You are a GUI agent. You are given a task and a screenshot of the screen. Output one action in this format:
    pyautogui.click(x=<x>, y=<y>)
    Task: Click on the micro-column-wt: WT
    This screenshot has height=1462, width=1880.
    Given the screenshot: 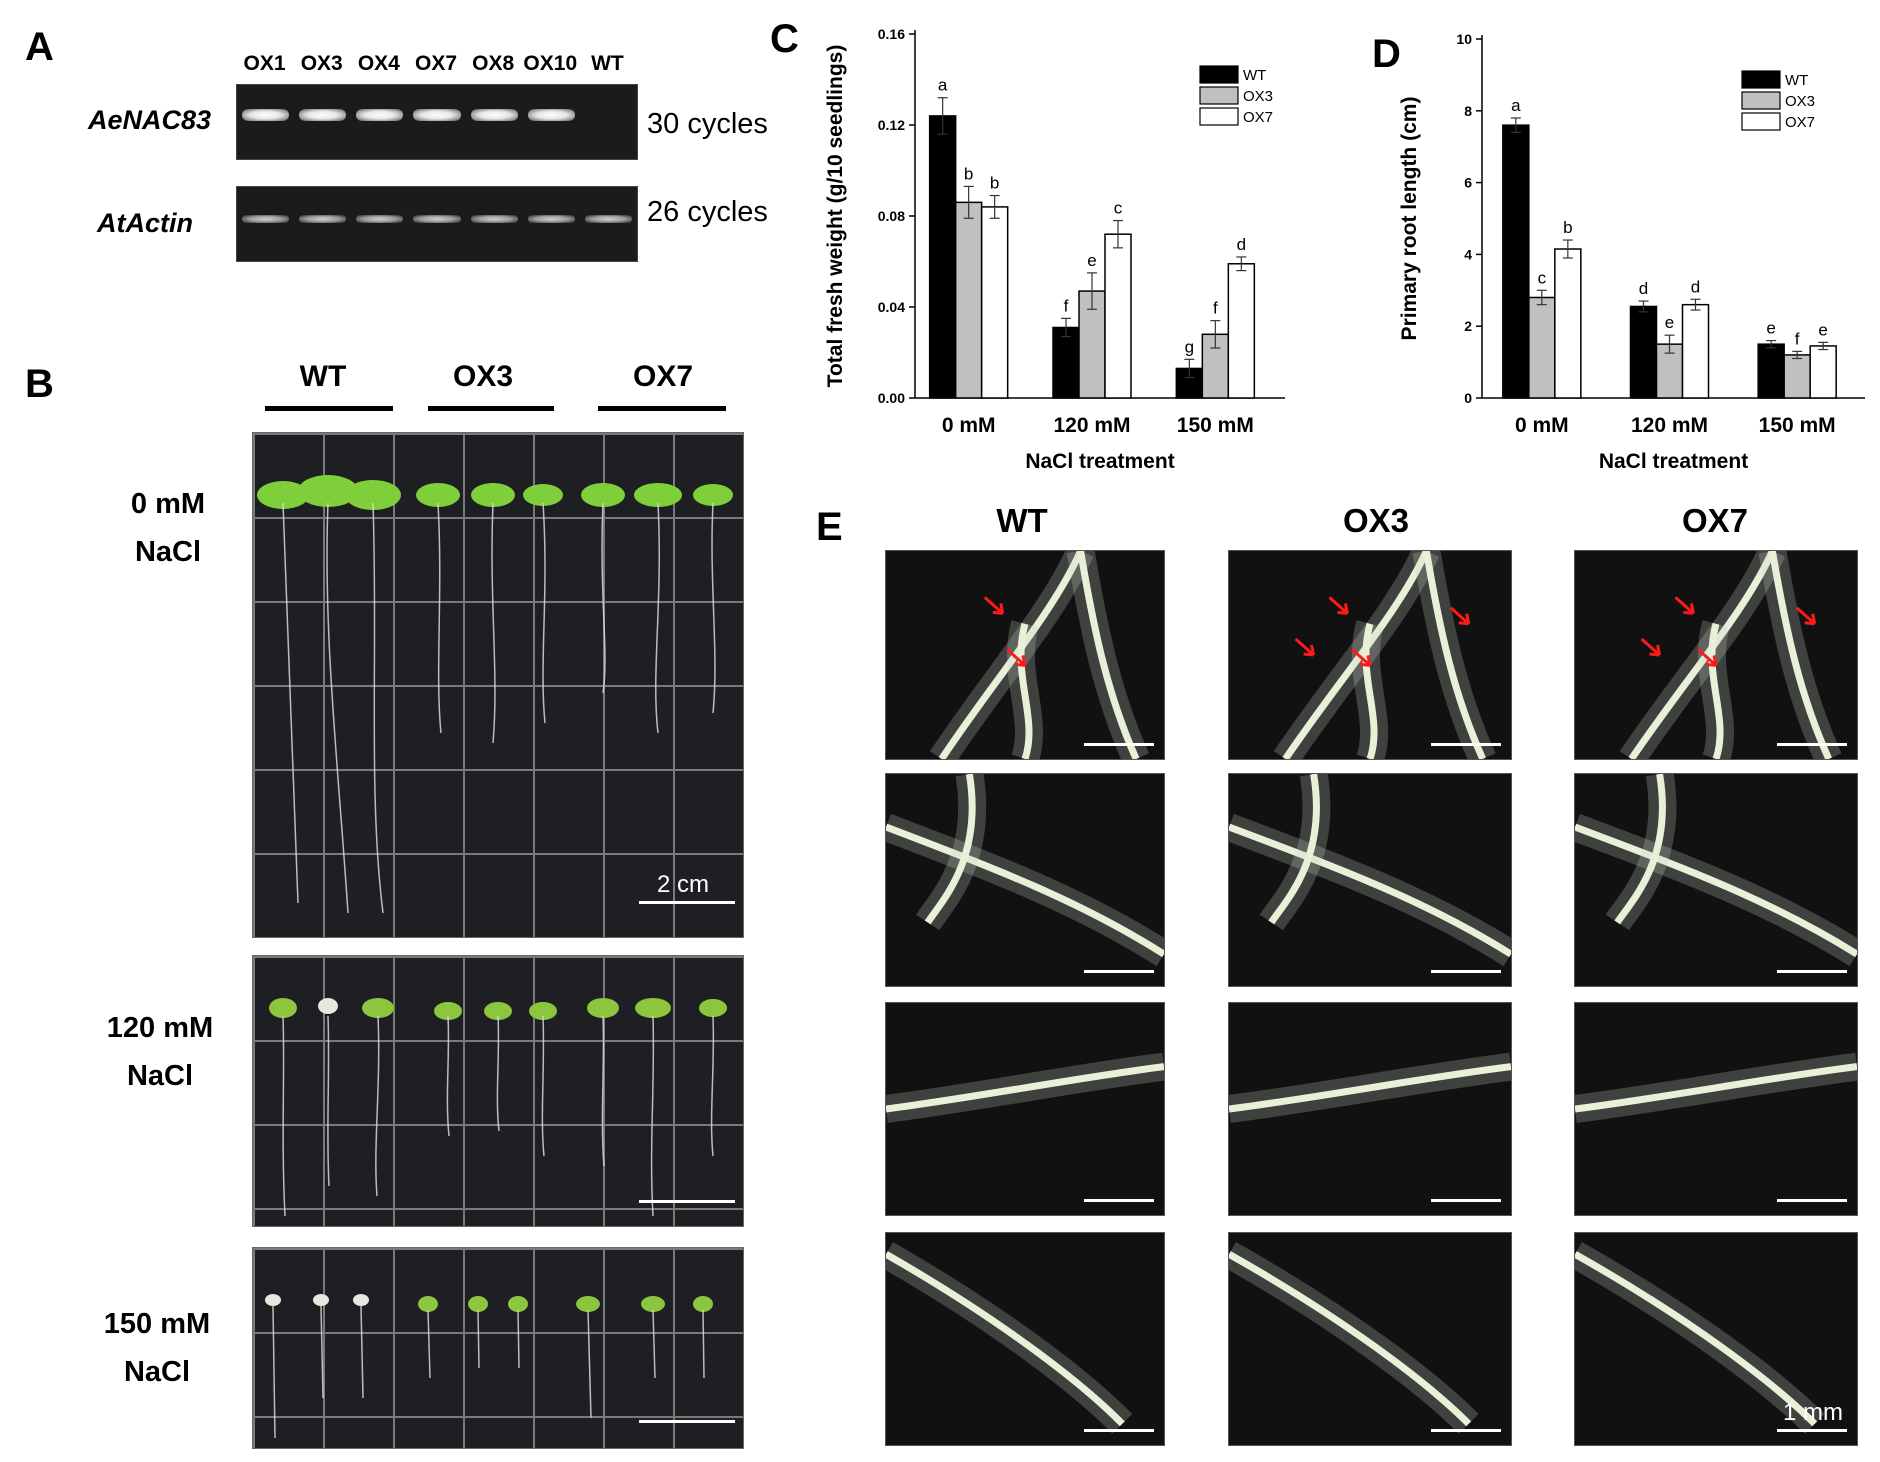 What is the action you would take?
    pyautogui.click(x=1022, y=520)
    